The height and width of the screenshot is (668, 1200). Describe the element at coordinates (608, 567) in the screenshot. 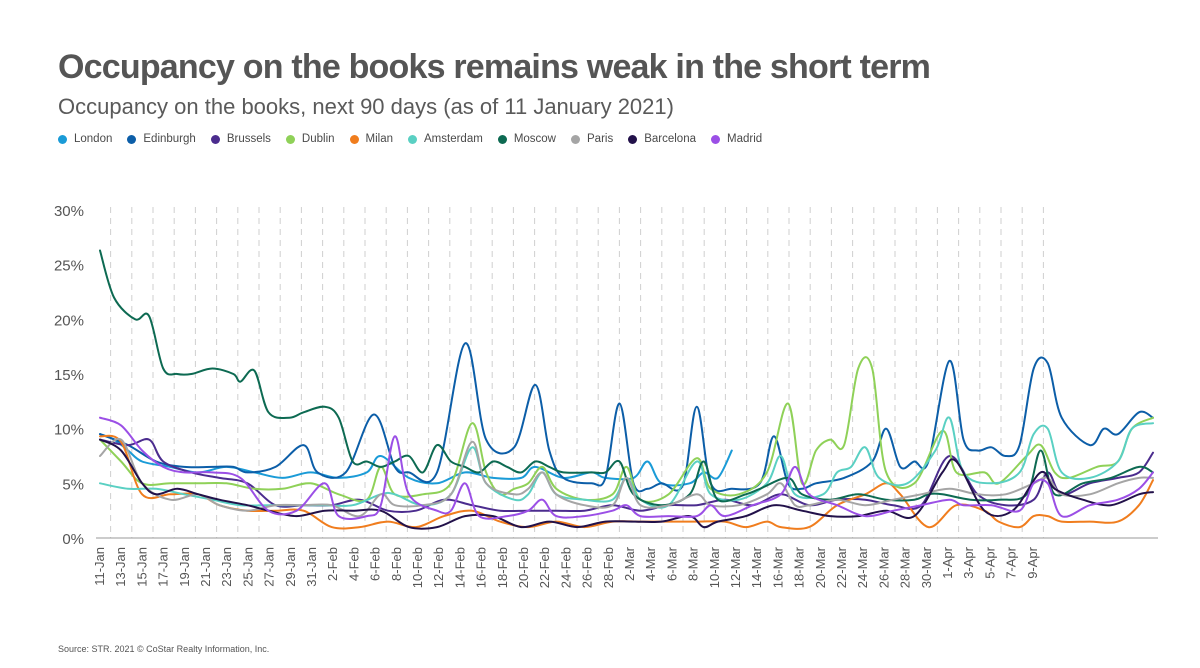

I see `x-tick-label: 28-Feb` at that location.